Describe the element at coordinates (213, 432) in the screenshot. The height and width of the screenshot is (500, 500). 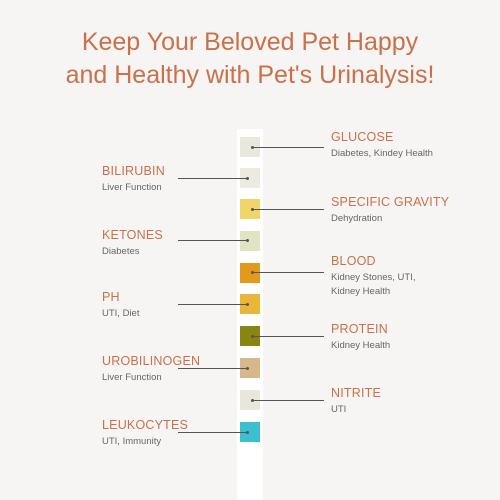
I see `connector-leukocytes` at that location.